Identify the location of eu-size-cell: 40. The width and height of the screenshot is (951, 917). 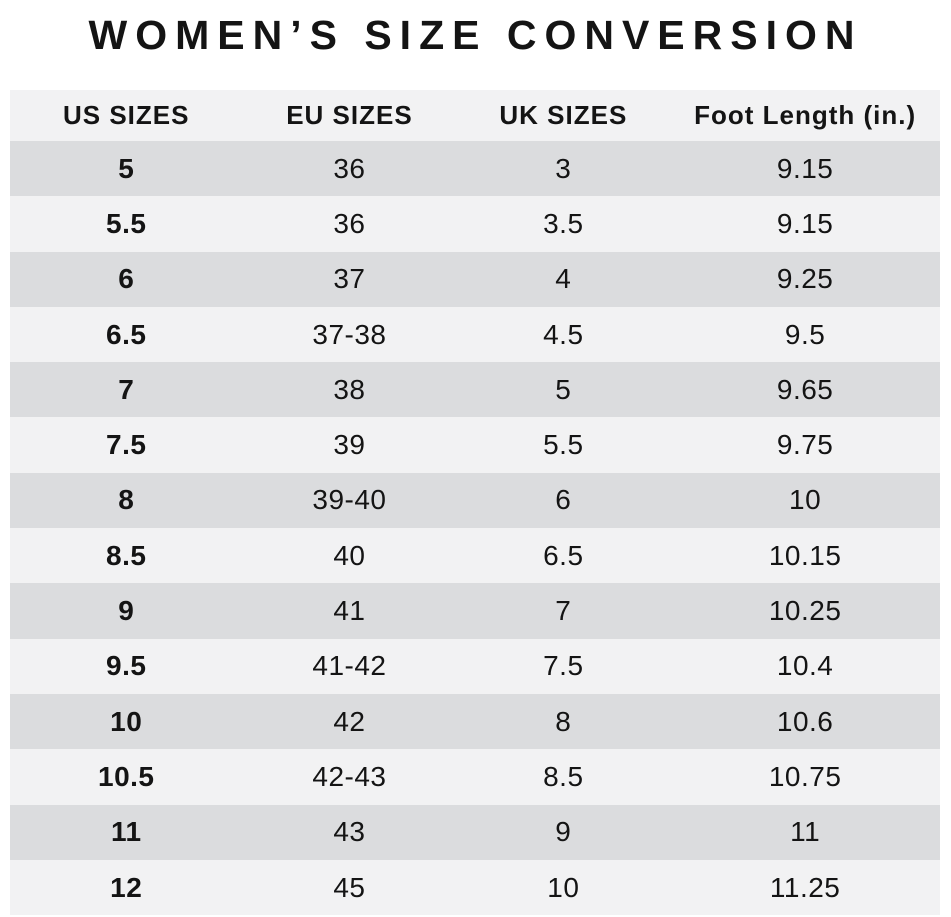
(349, 555).